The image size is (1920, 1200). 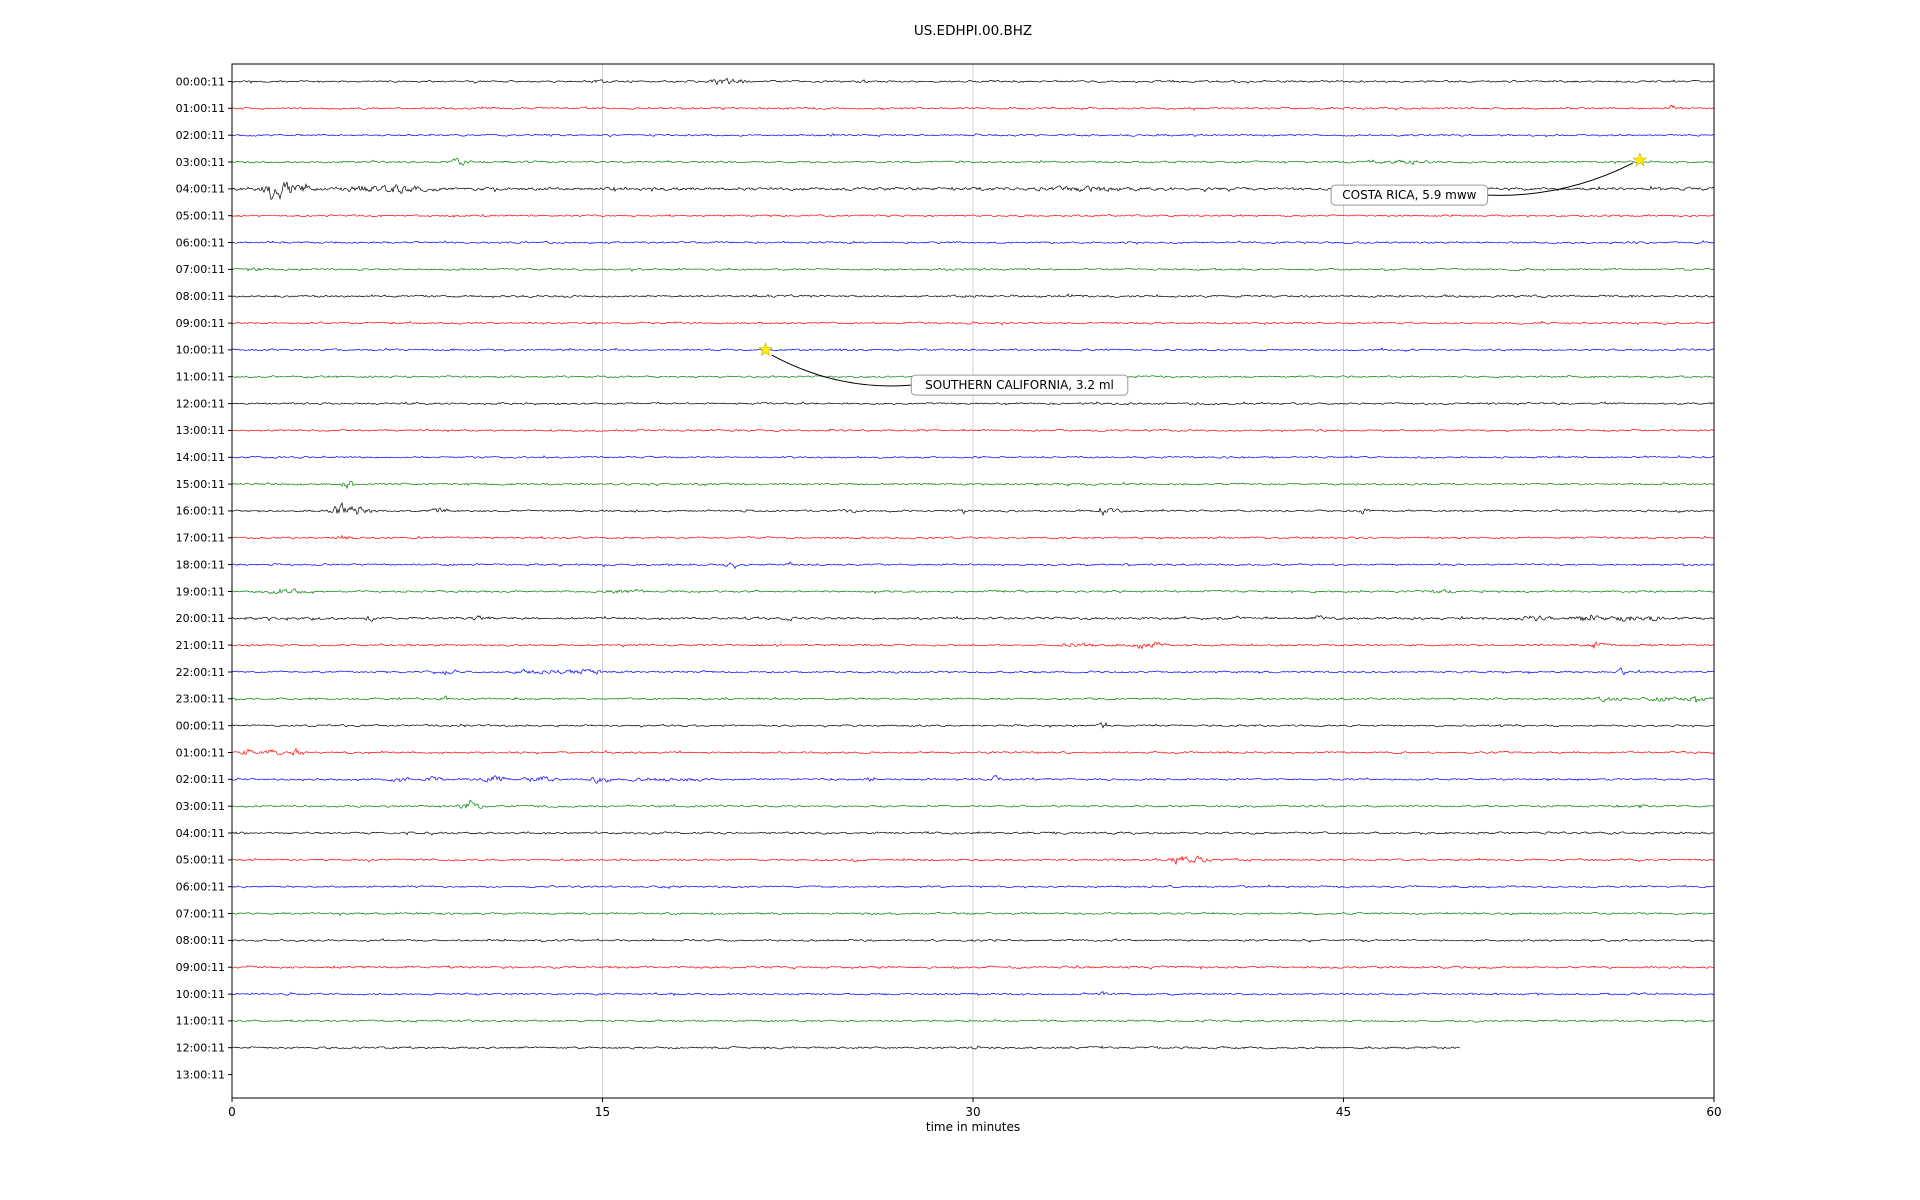 I want to click on figure-title: US.EDHPI.00.BHZ, so click(x=973, y=31).